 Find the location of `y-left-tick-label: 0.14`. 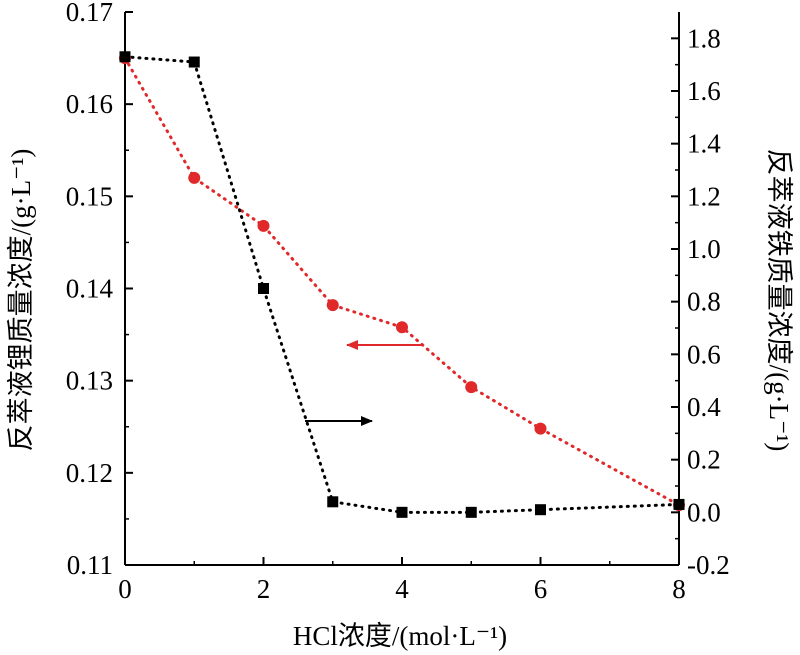

y-left-tick-label: 0.14 is located at coordinates (90, 289).